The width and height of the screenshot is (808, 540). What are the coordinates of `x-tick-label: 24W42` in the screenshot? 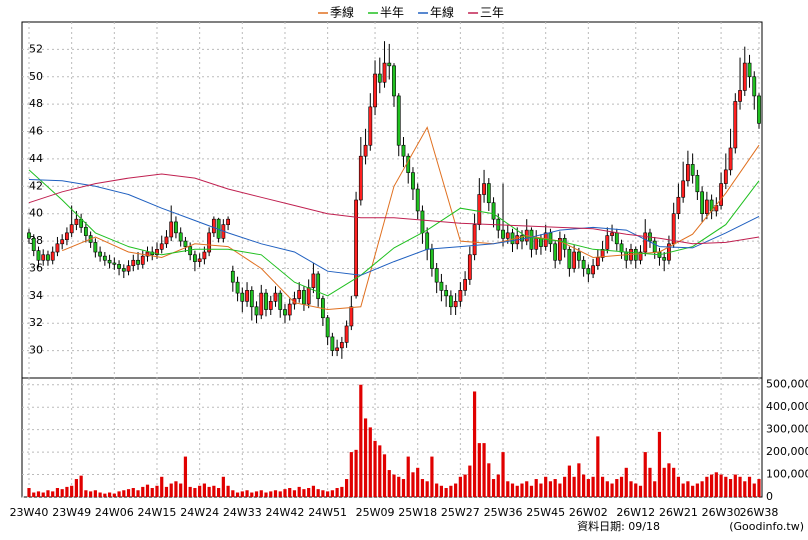 It's located at (285, 512).